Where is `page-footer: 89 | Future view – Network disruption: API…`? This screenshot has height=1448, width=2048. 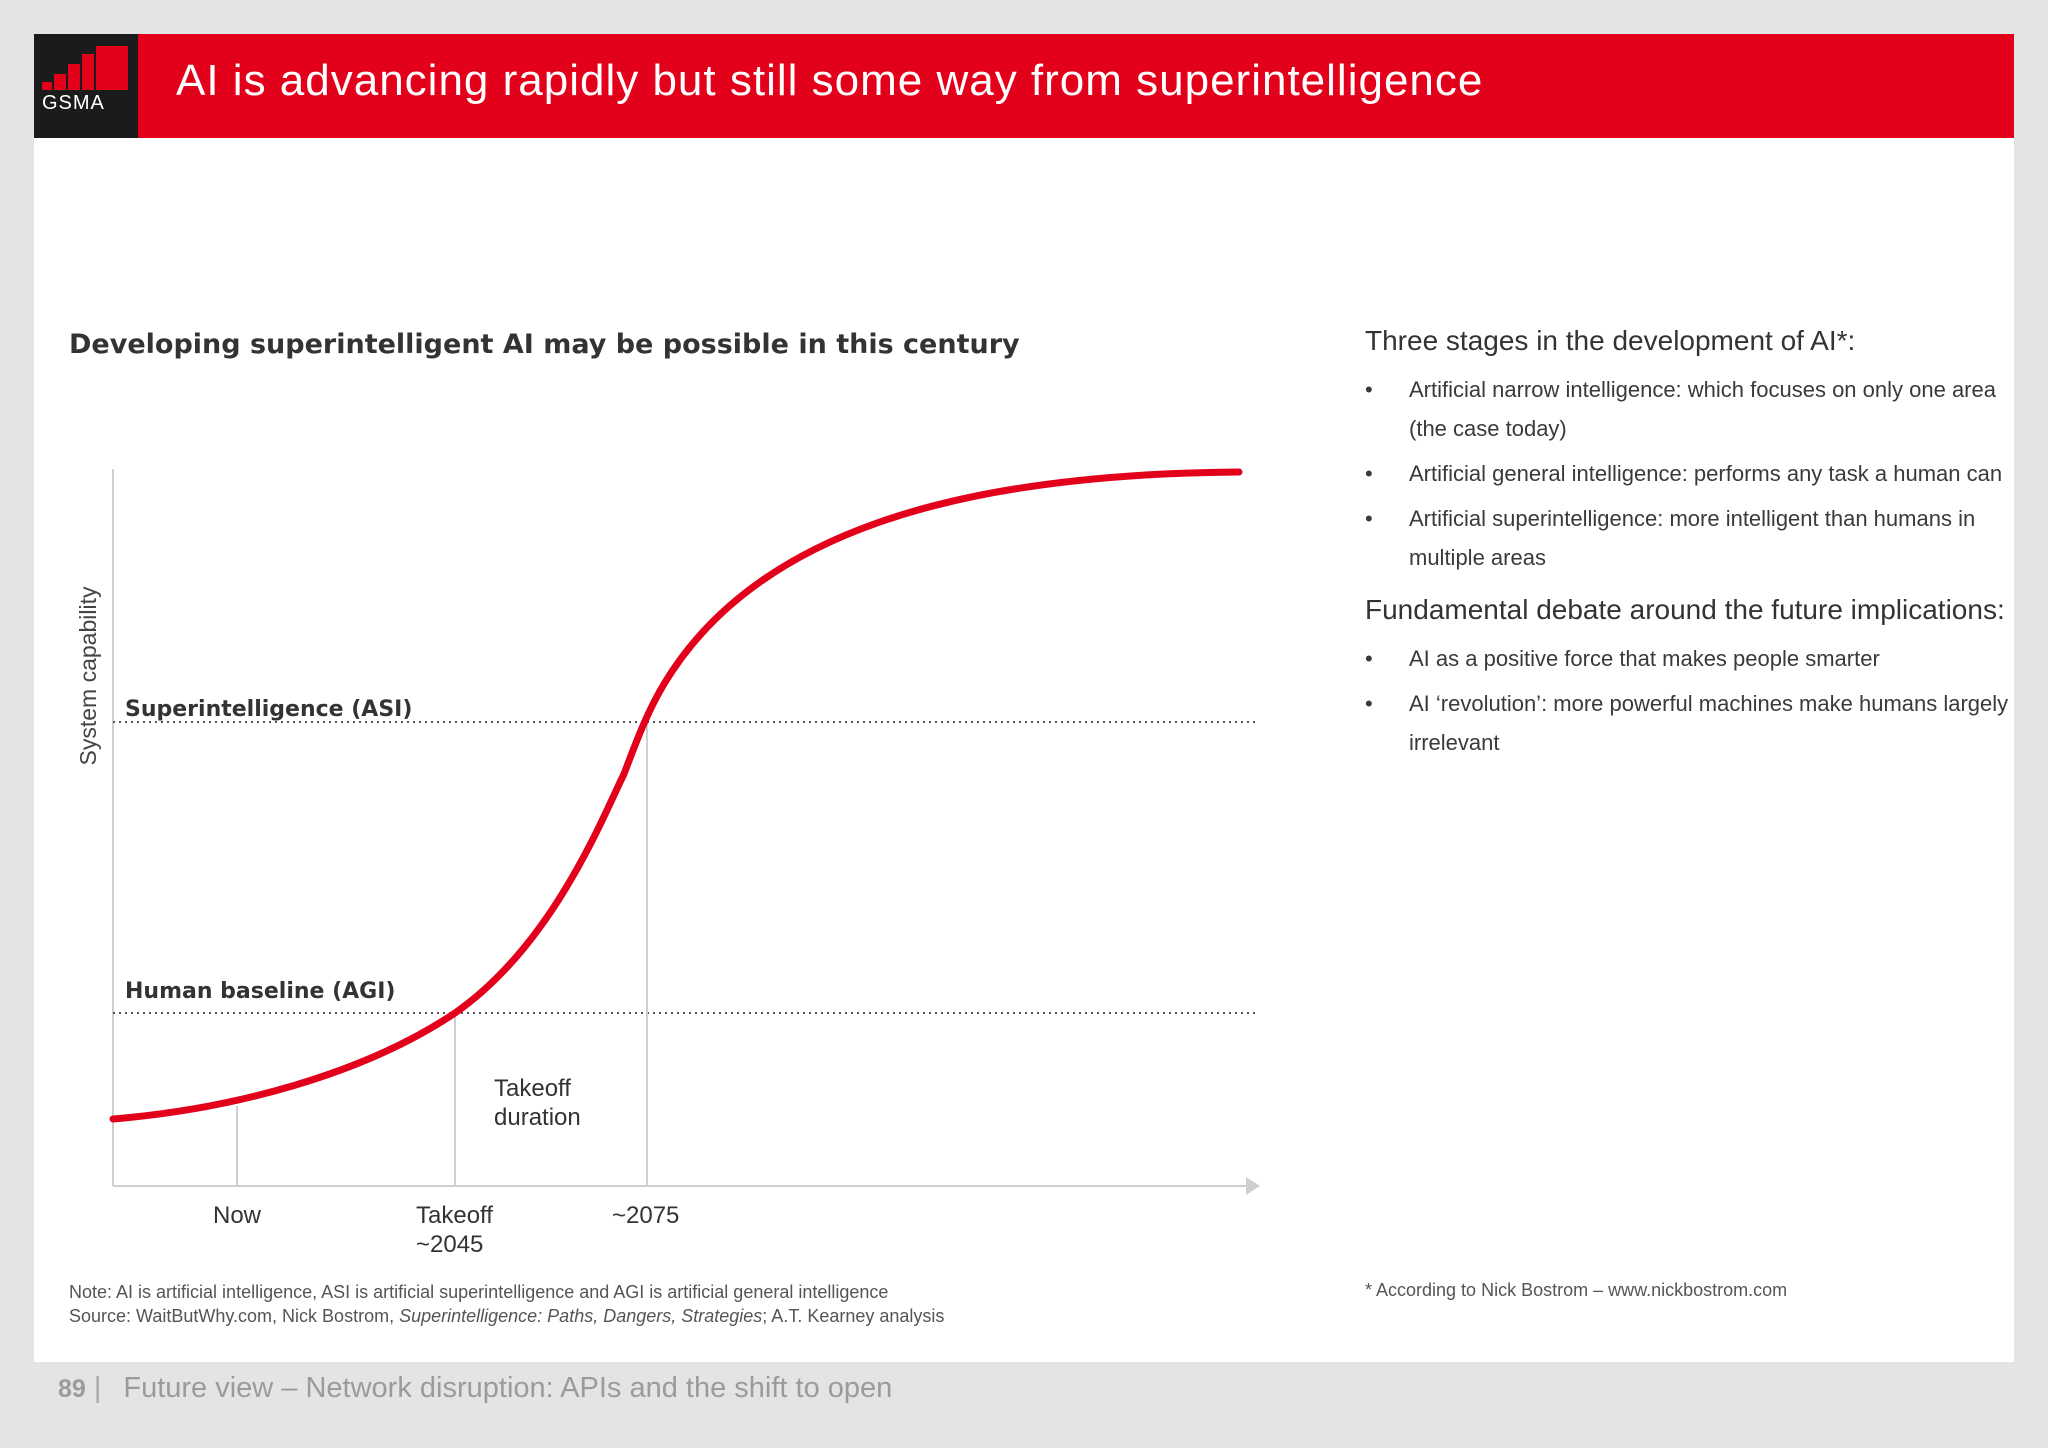
page-footer: 89 | Future view – Network disruption: API… is located at coordinates (475, 1388).